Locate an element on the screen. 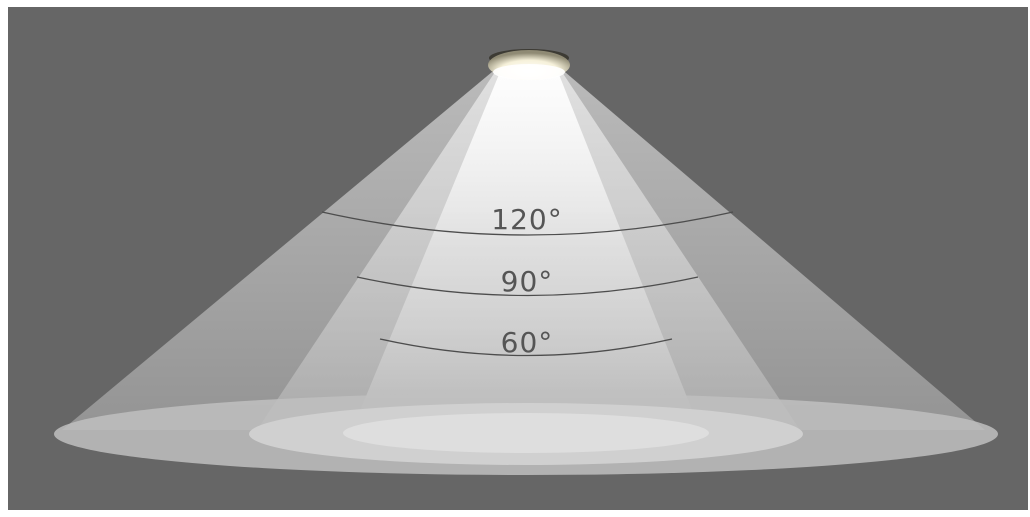 Image resolution: width=1030 pixels, height=517 pixels. angle-label-90: 90° is located at coordinates (527, 281).